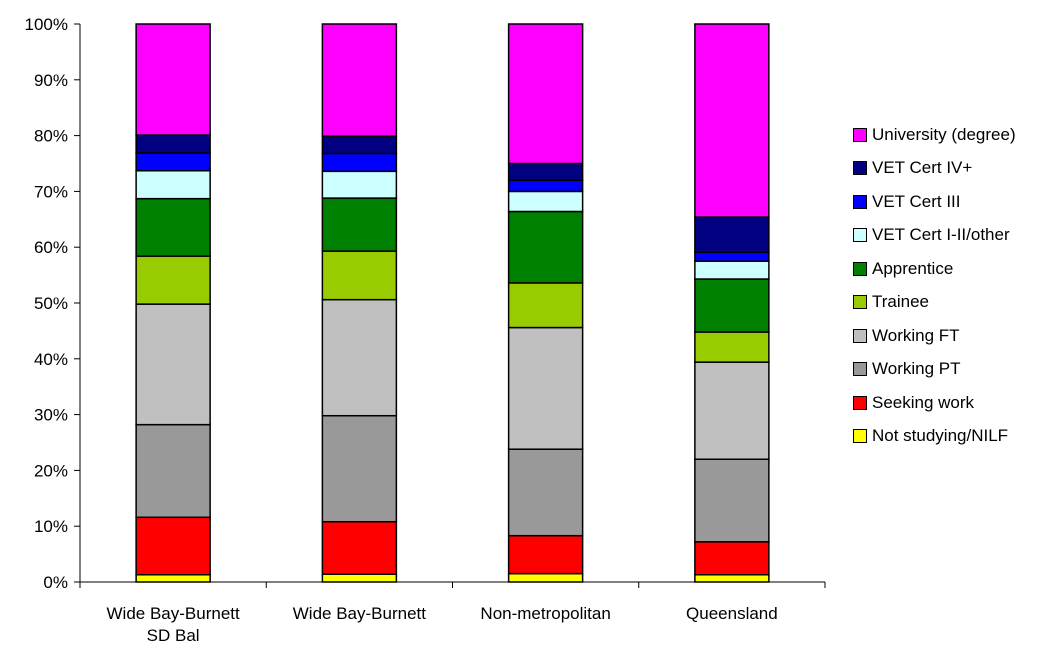  What do you see at coordinates (46, 24) in the screenshot?
I see `y-tick-label: 100%` at bounding box center [46, 24].